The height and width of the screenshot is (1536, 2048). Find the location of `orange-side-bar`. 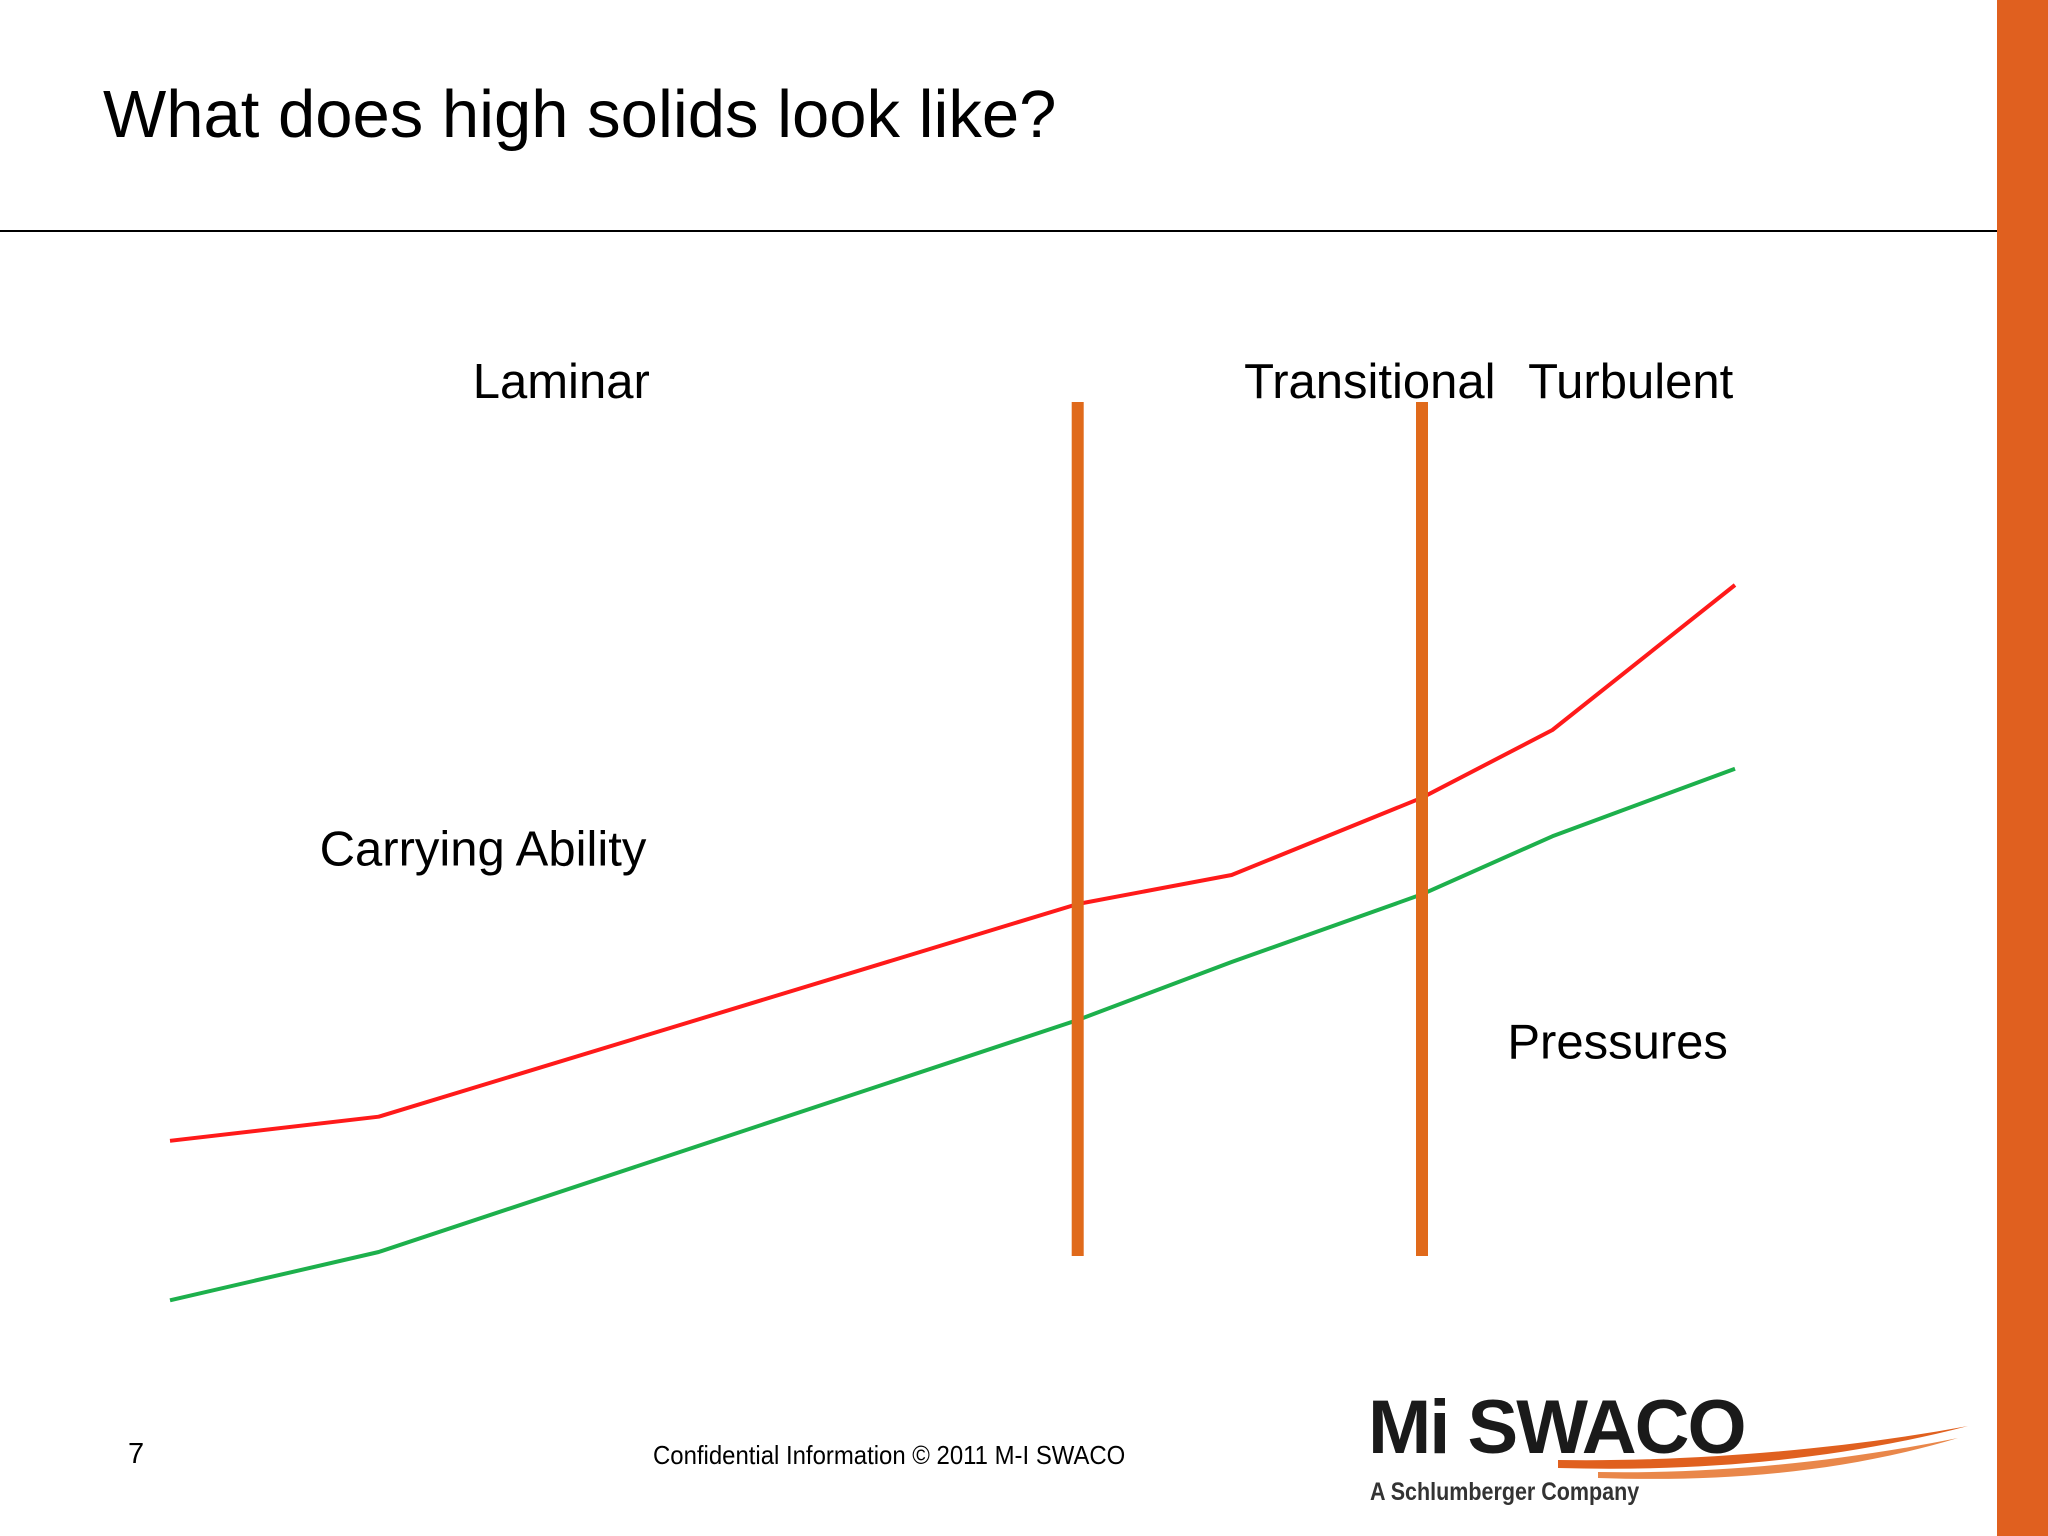

orange-side-bar is located at coordinates (2022, 768).